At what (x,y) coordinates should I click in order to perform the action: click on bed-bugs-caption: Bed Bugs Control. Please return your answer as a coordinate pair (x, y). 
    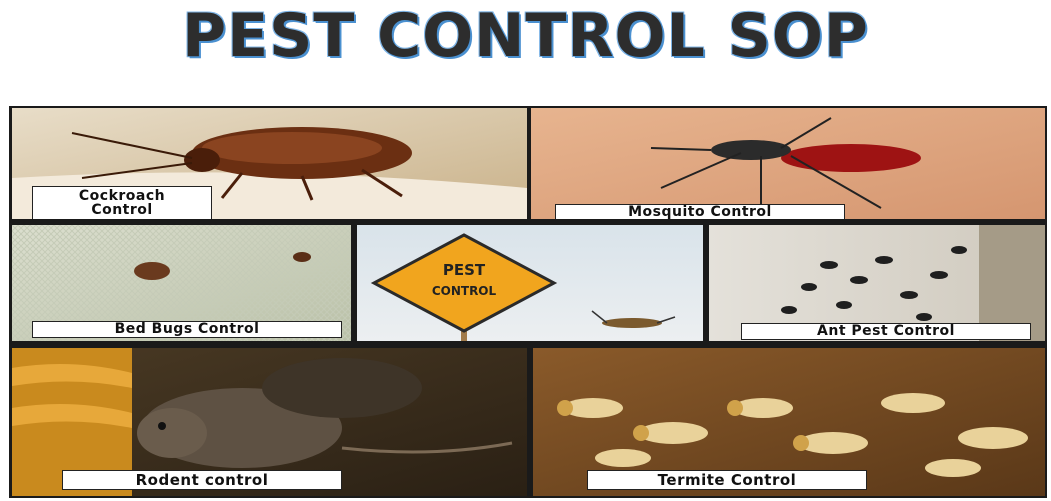
    Looking at the image, I should click on (187, 329).